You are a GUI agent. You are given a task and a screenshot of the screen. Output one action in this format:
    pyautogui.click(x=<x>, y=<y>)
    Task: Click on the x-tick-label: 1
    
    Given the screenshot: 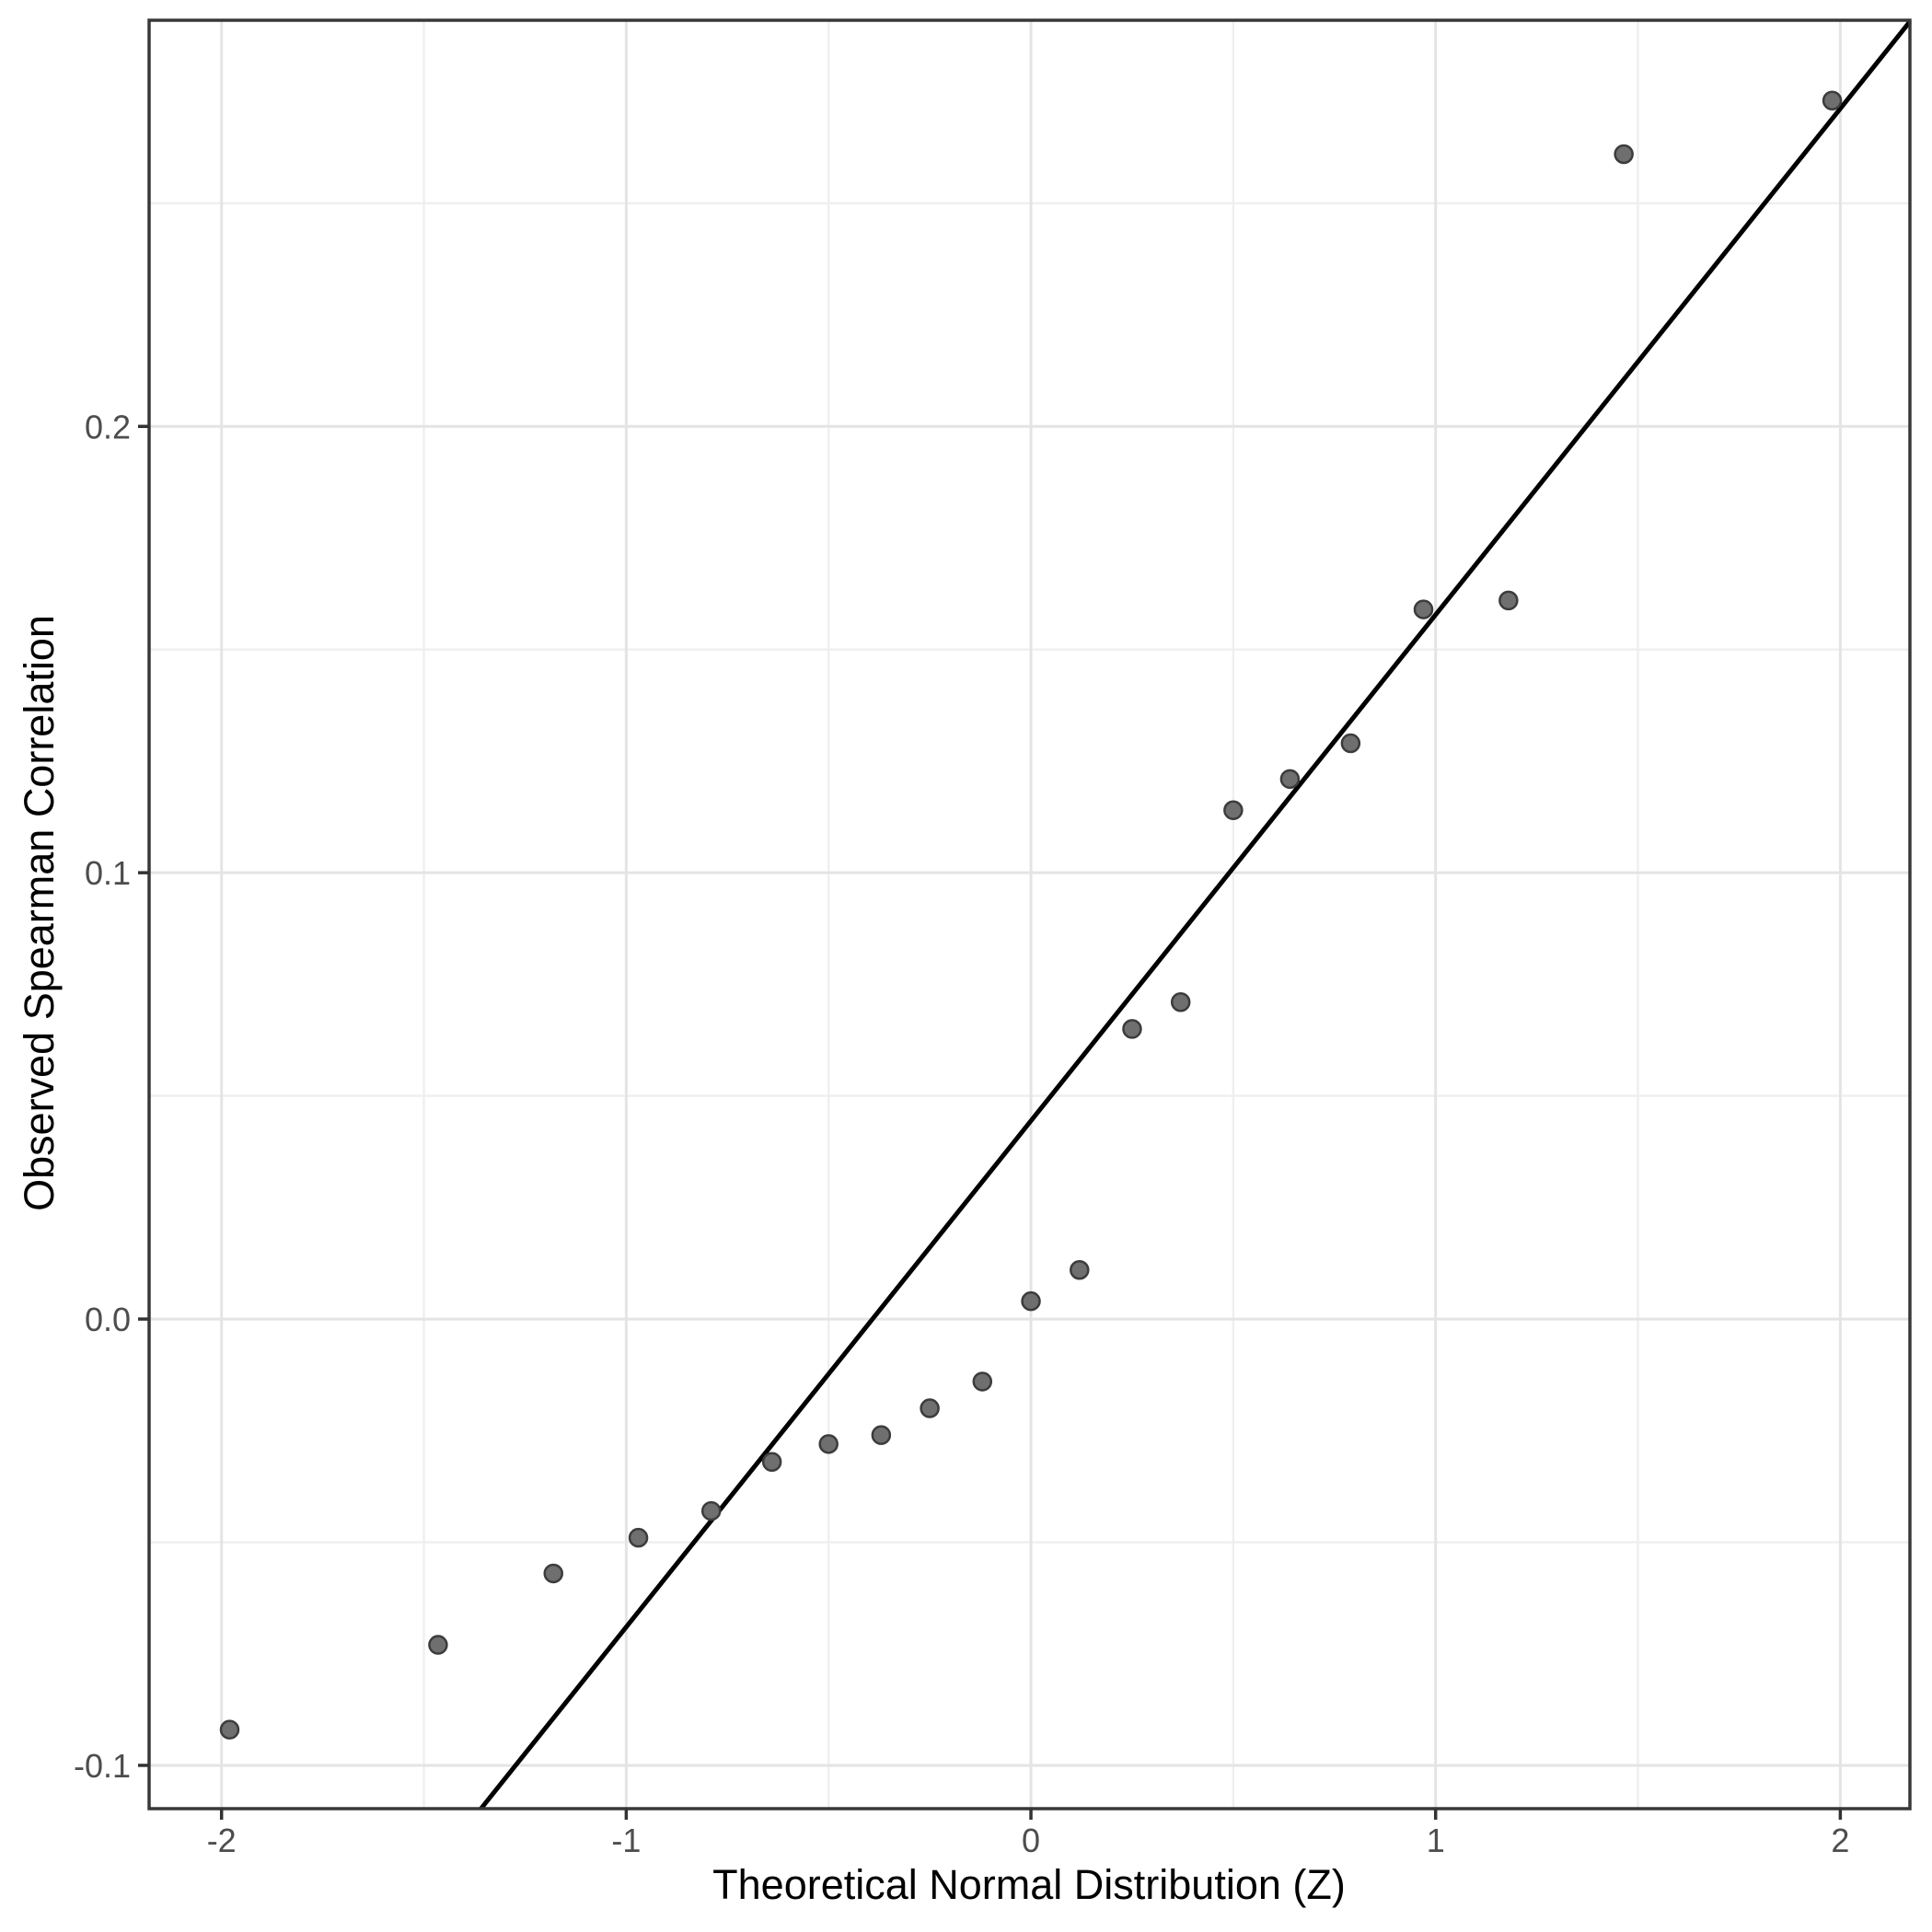 What is the action you would take?
    pyautogui.click(x=1436, y=1841)
    